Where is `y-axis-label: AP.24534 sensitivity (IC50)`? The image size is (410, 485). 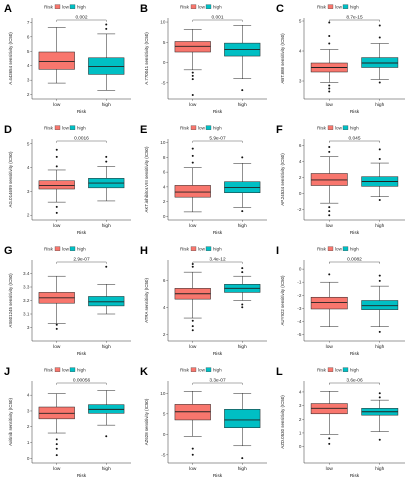
y-axis-label: AP.24534 sensitivity (IC50) is located at coordinates (282, 179).